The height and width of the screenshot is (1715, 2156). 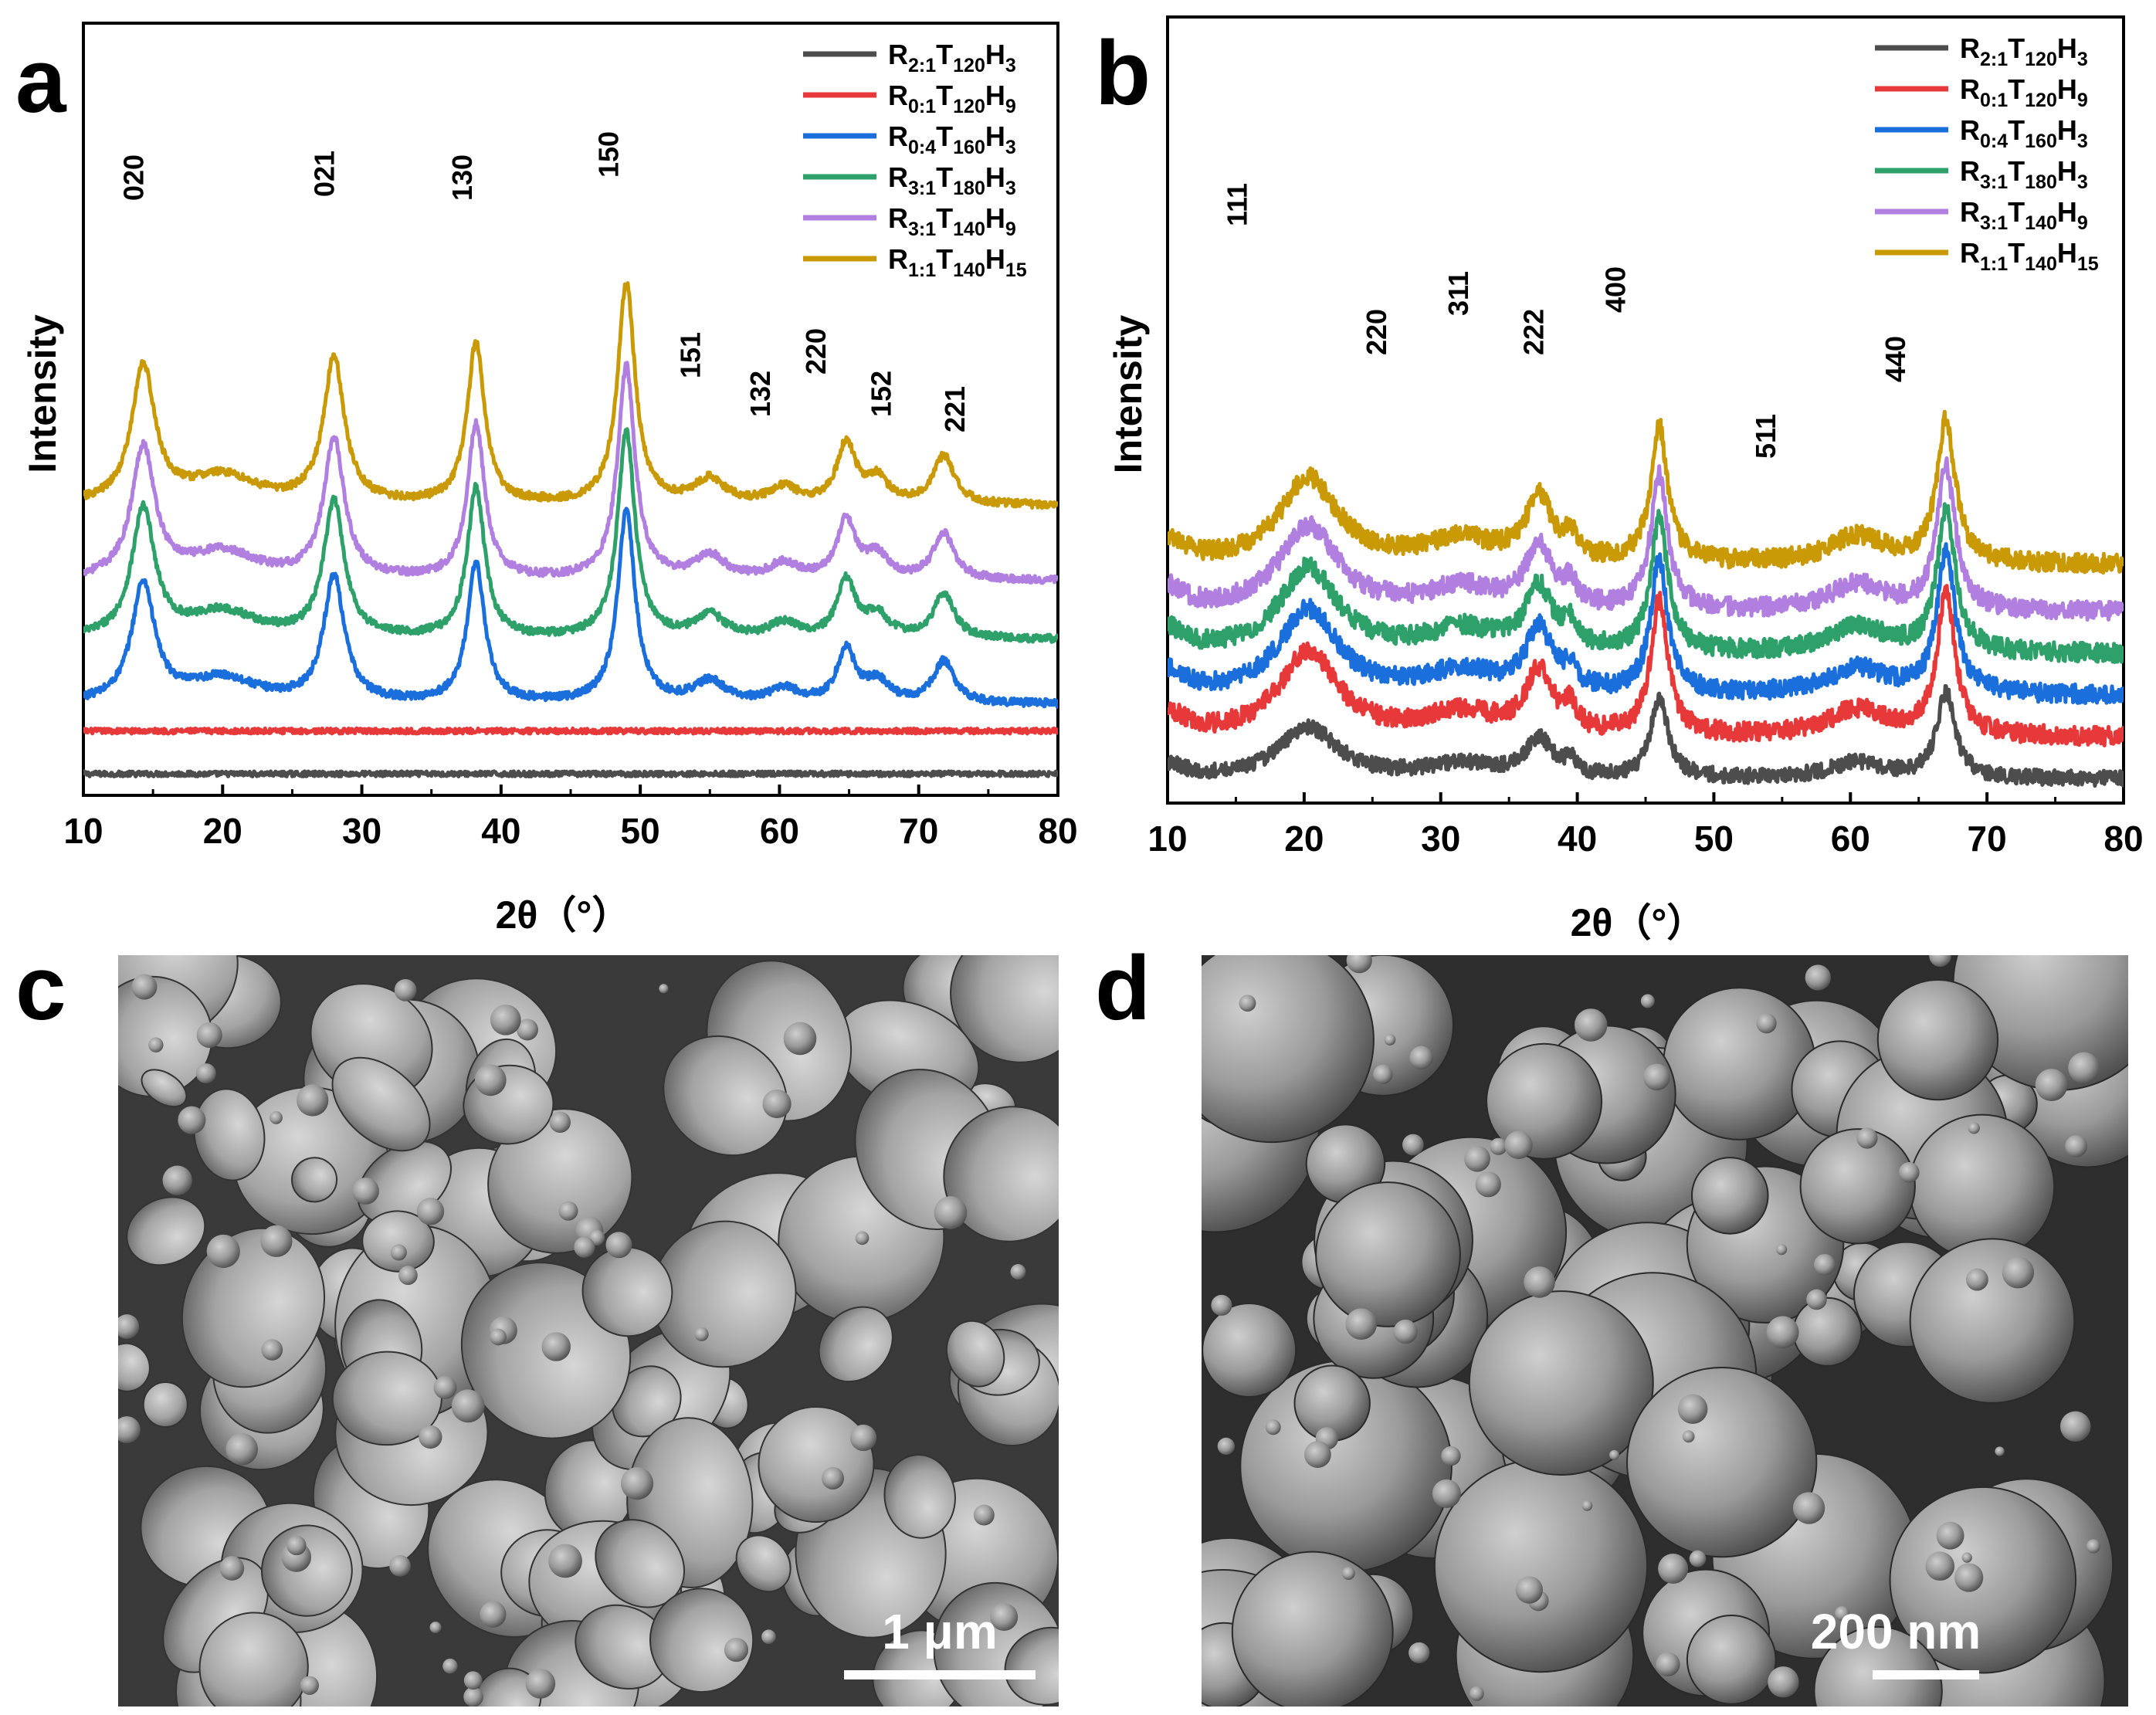 I want to click on scale-bar-label-d: 200 nm, so click(x=1896, y=1631).